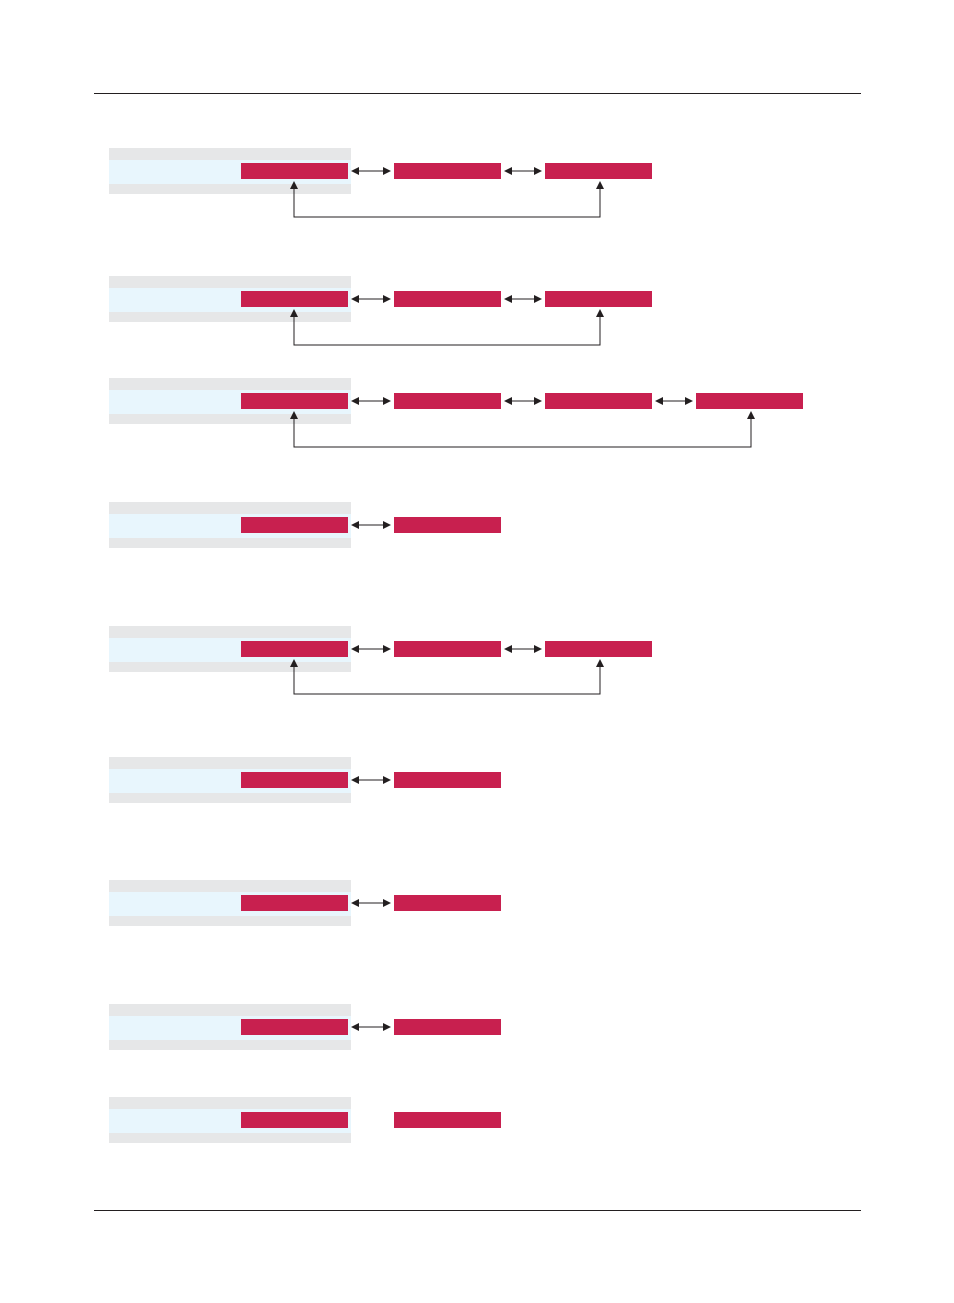 This screenshot has height=1303, width=954. I want to click on header-rule, so click(477, 93).